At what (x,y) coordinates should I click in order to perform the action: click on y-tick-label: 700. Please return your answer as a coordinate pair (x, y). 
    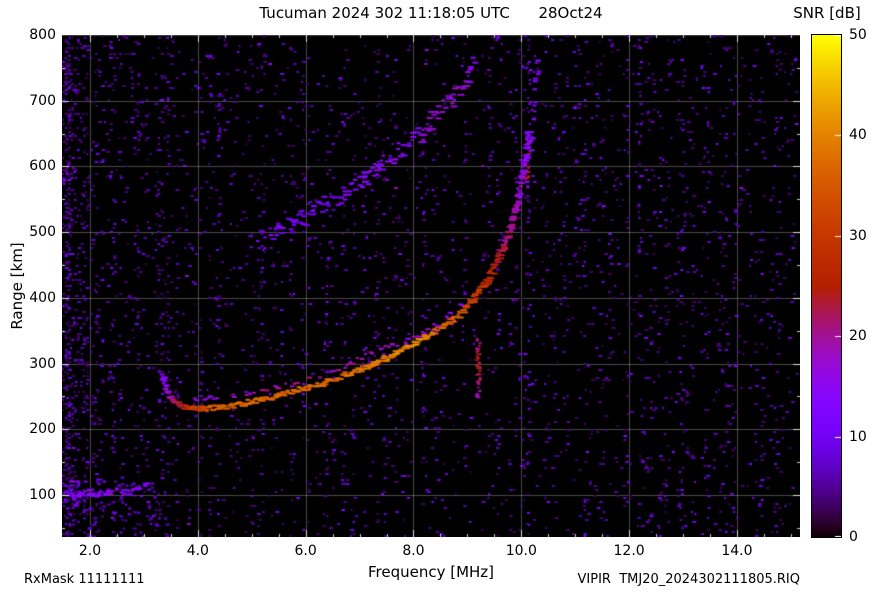
    Looking at the image, I should click on (42, 100).